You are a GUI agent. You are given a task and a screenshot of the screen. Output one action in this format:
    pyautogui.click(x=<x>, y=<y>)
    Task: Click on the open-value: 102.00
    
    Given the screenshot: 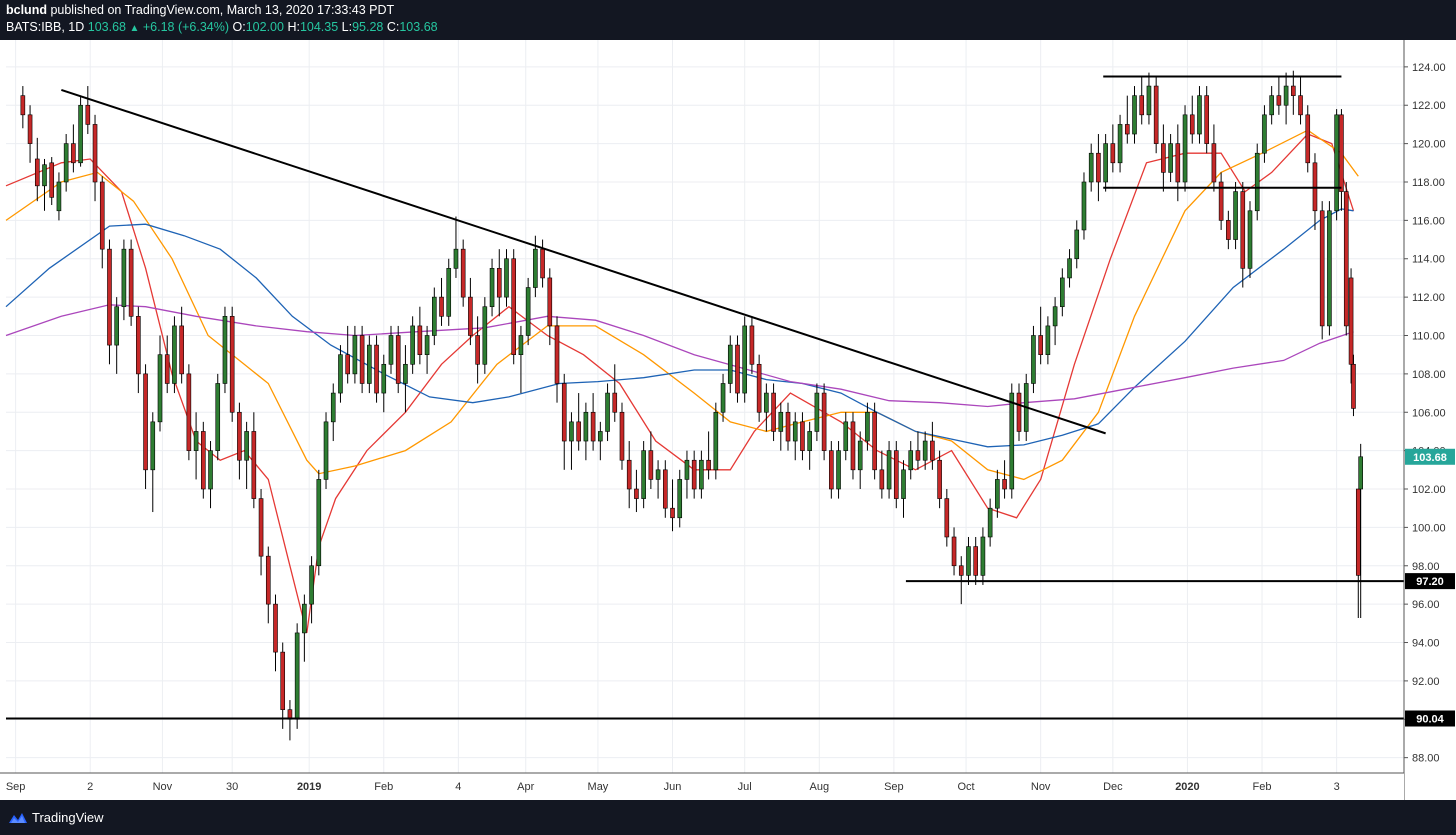 What is the action you would take?
    pyautogui.click(x=264, y=27)
    